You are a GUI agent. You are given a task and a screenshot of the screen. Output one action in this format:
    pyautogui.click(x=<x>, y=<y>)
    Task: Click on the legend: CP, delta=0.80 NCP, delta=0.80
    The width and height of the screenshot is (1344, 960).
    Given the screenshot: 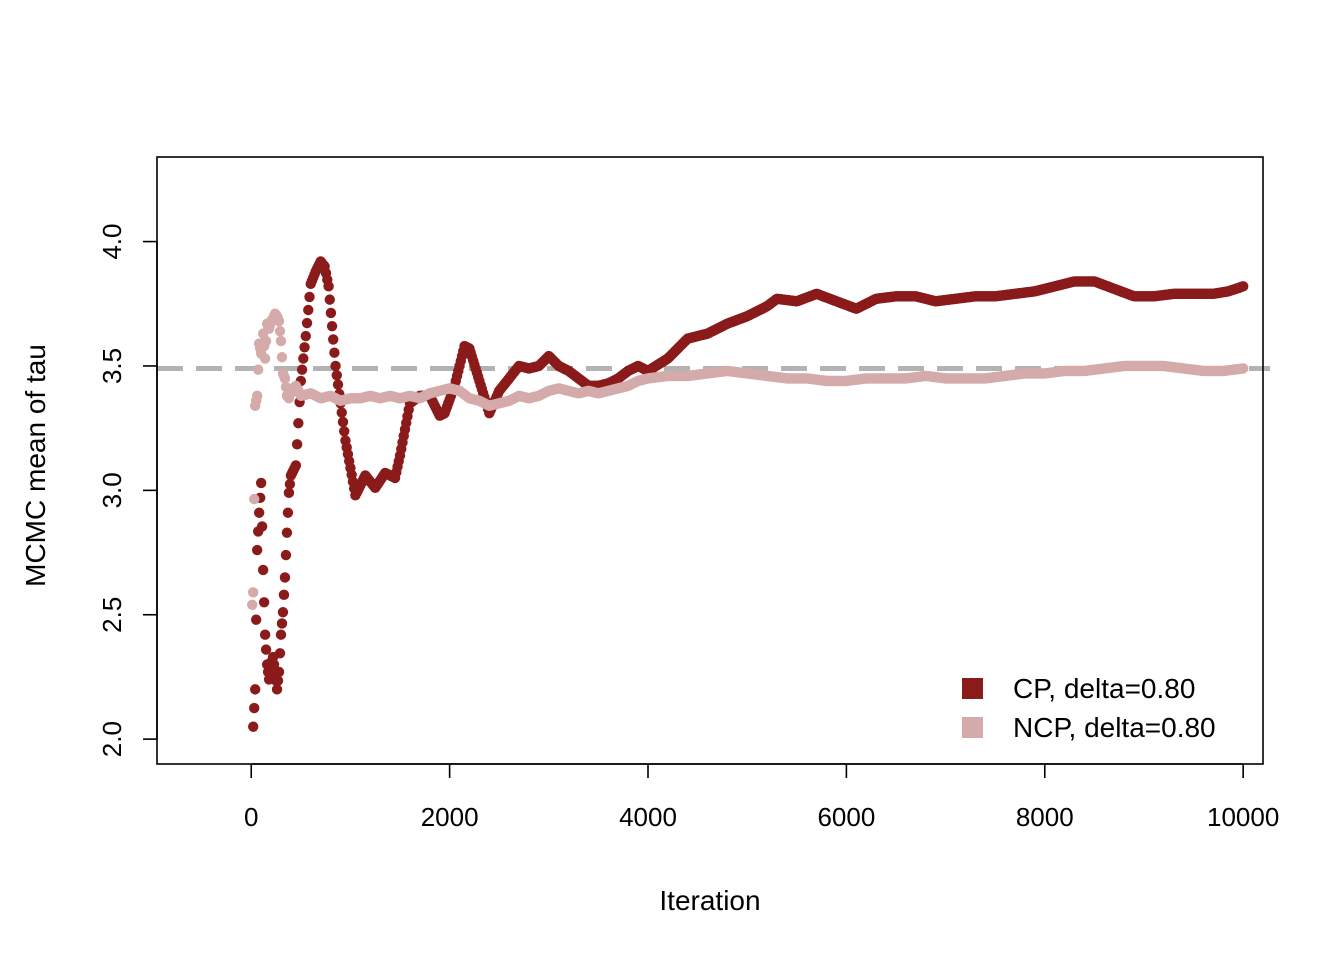 What is the action you would take?
    pyautogui.click(x=1089, y=708)
    